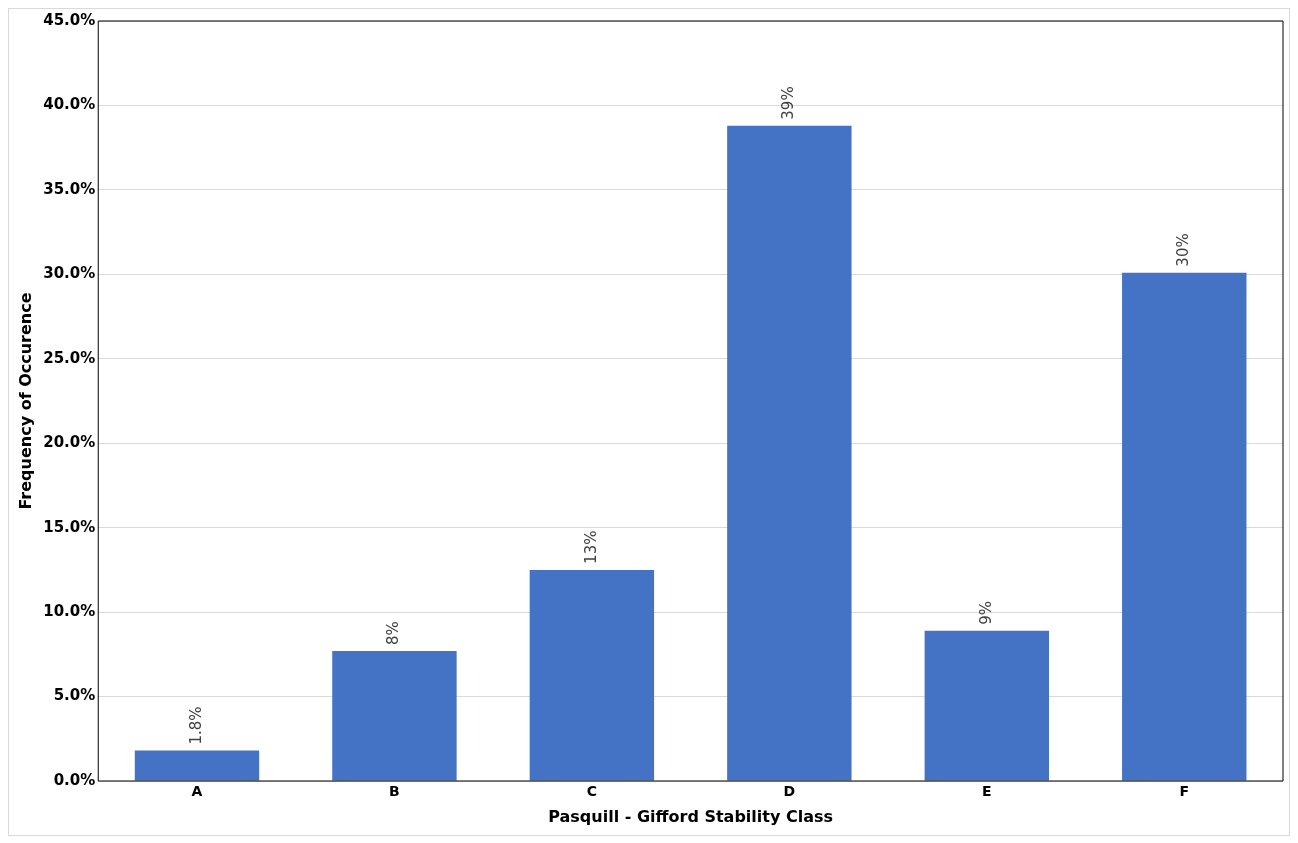 The width and height of the screenshot is (1298, 843). I want to click on data-label: 30%, so click(1183, 250).